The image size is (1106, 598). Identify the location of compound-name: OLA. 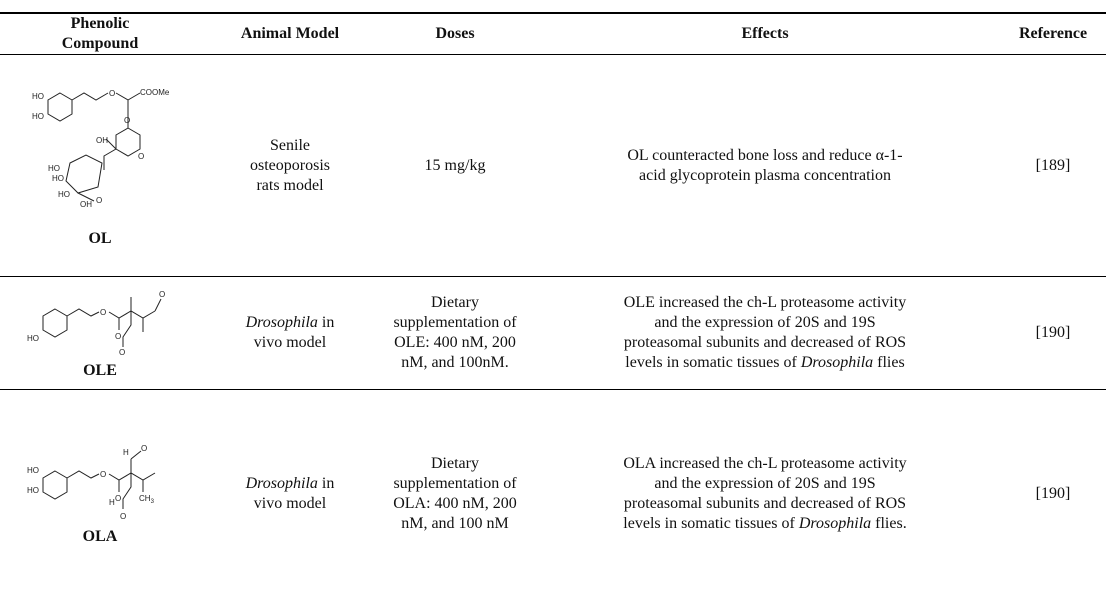
(100, 536).